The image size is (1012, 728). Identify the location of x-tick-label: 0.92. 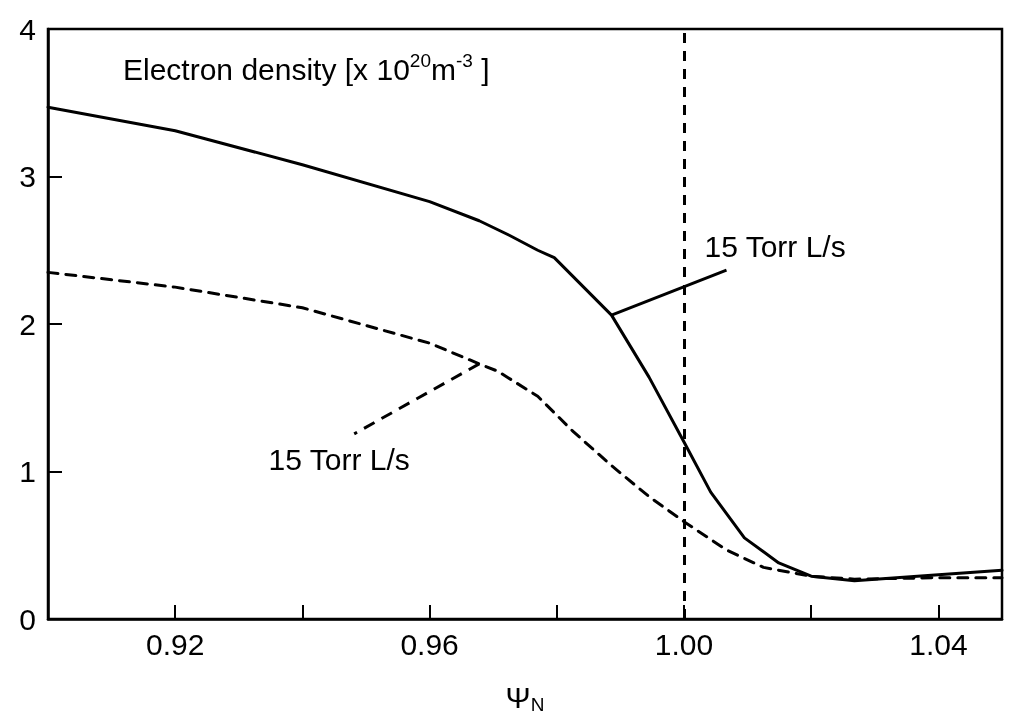
(175, 644).